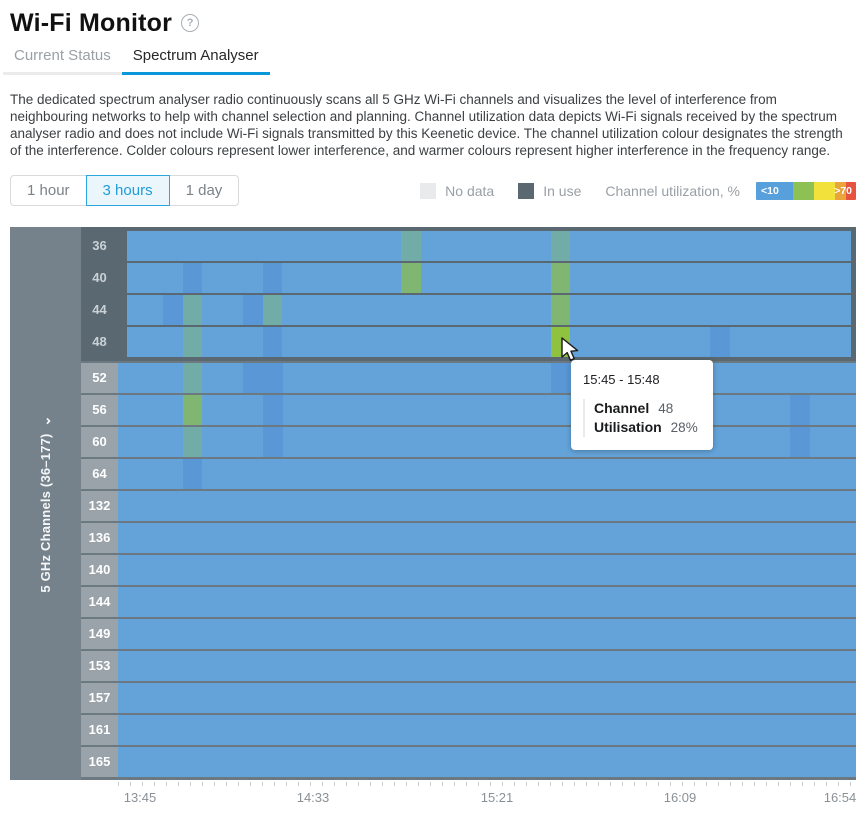 This screenshot has width=866, height=832. I want to click on channel-label: 44, so click(99, 309).